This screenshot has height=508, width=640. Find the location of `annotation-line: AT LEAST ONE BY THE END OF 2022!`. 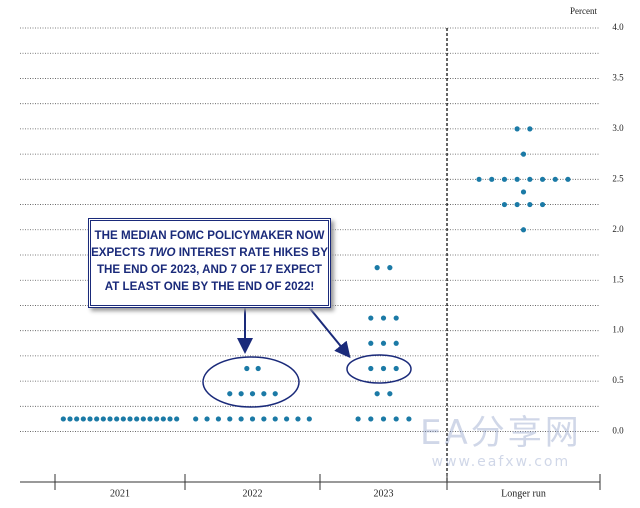

annotation-line: AT LEAST ONE BY THE END OF 2022! is located at coordinates (209, 286).